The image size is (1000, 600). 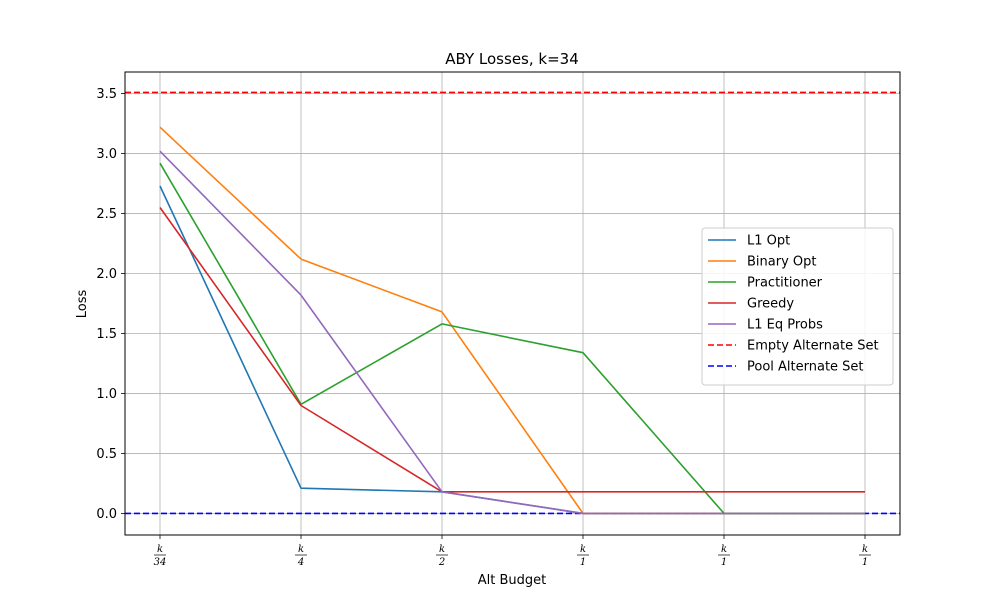 What do you see at coordinates (300, 562) in the screenshot?
I see `x-tick-label-denominator: 4` at bounding box center [300, 562].